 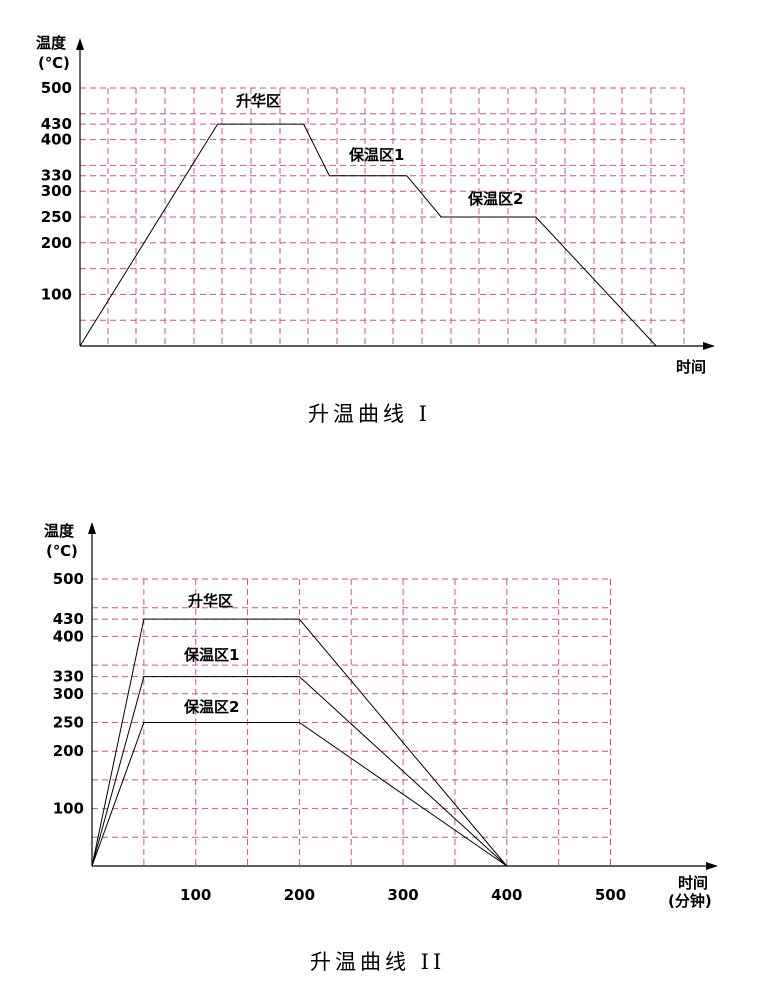 What do you see at coordinates (369, 414) in the screenshot?
I see `chart-1-caption: 升温曲线 I` at bounding box center [369, 414].